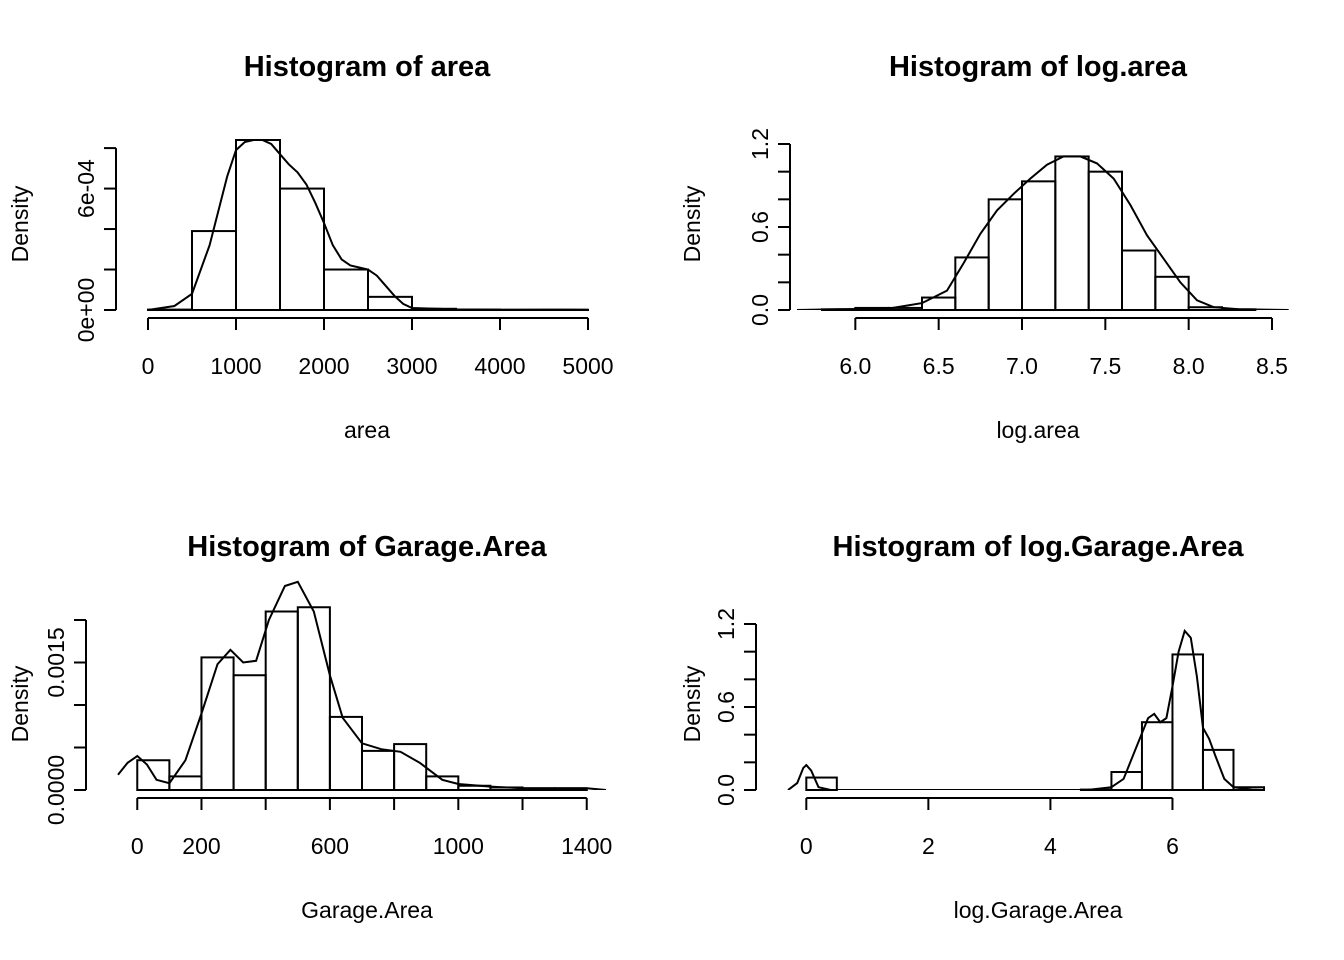 The image size is (1344, 960). I want to click on panel-title: Histogram of log.Garage.Area, so click(1039, 547).